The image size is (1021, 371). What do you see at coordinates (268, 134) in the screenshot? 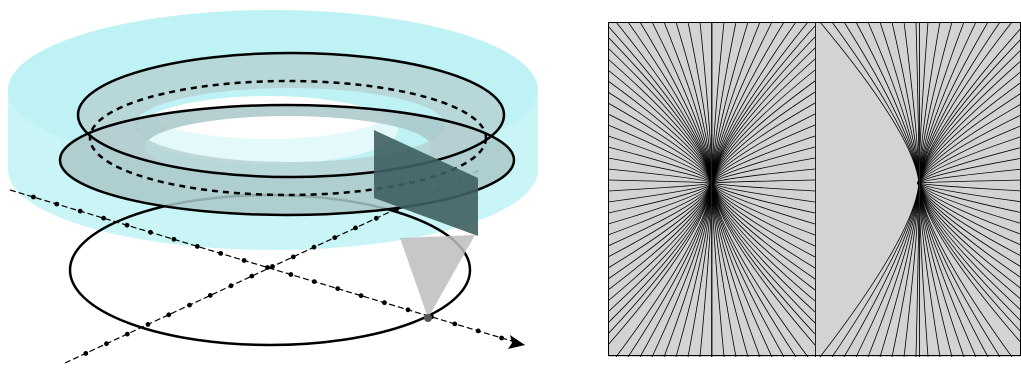
I see `cylinder-hole-wall` at bounding box center [268, 134].